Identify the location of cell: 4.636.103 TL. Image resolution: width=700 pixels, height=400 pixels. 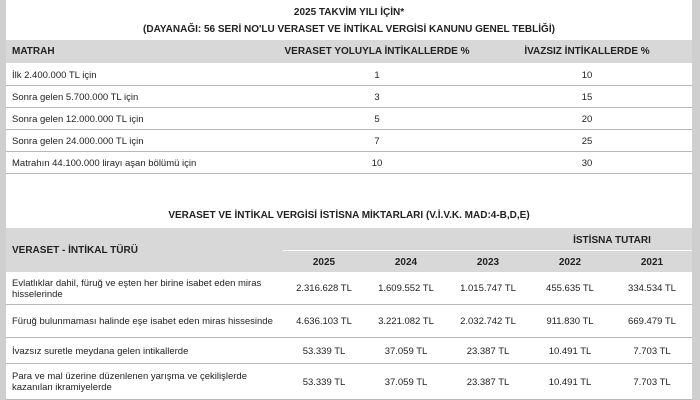
(324, 321).